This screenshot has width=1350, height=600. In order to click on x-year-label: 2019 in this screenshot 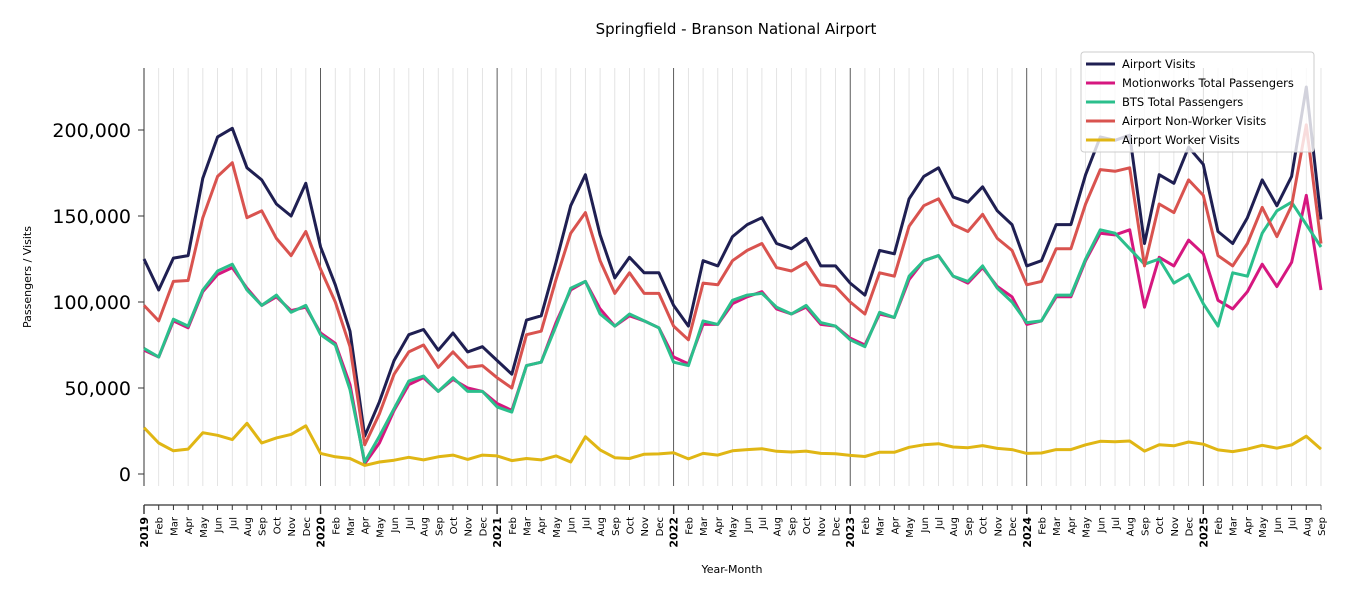, I will do `click(144, 532)`.